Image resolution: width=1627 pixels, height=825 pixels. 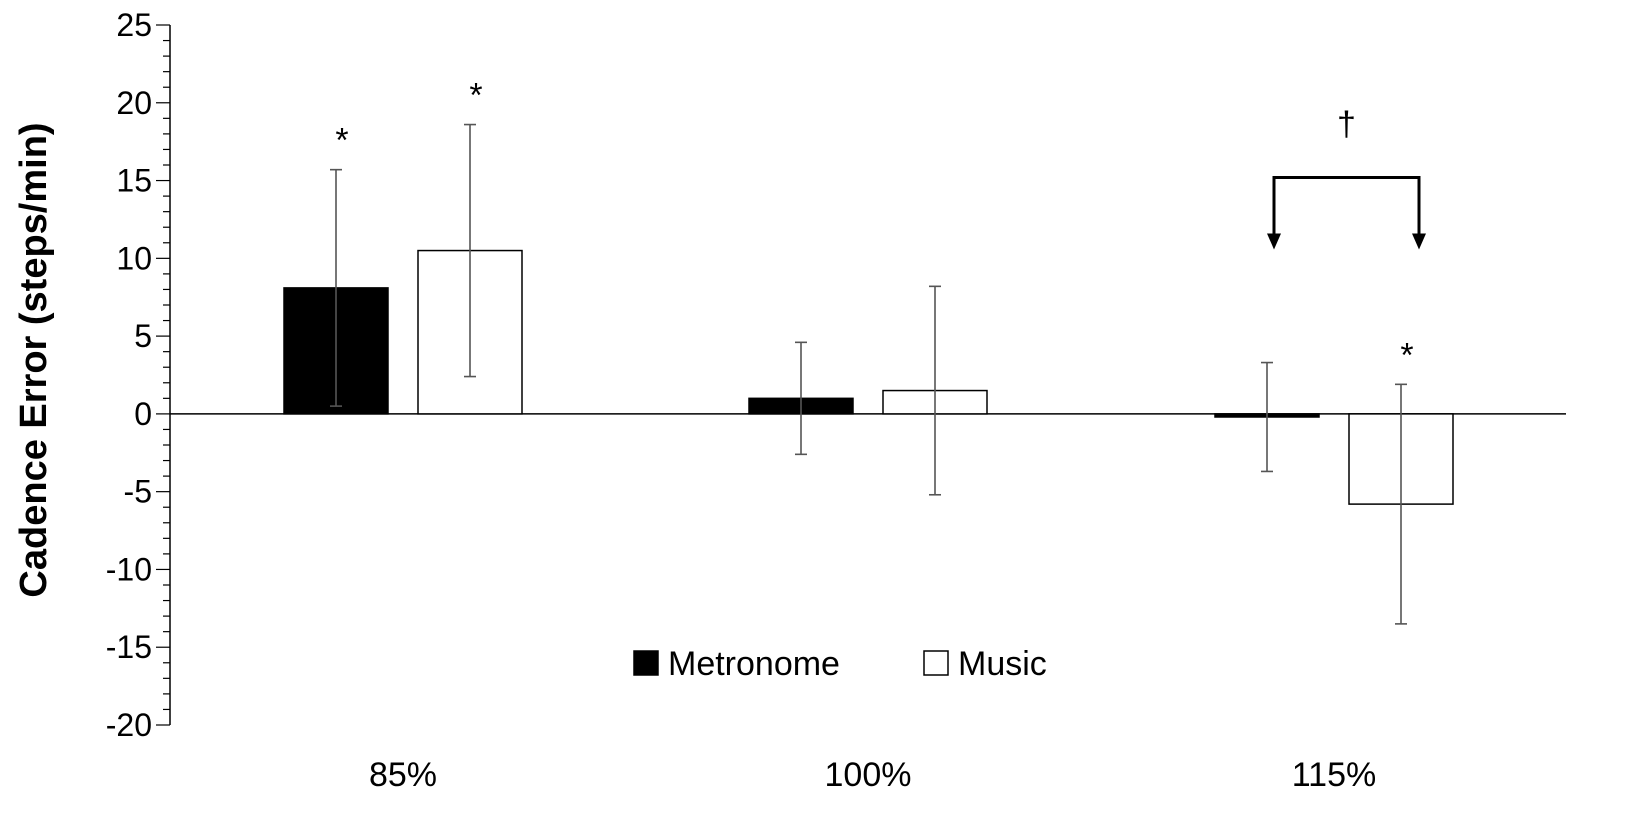 I want to click on y-tick-label: 25, so click(x=134, y=25).